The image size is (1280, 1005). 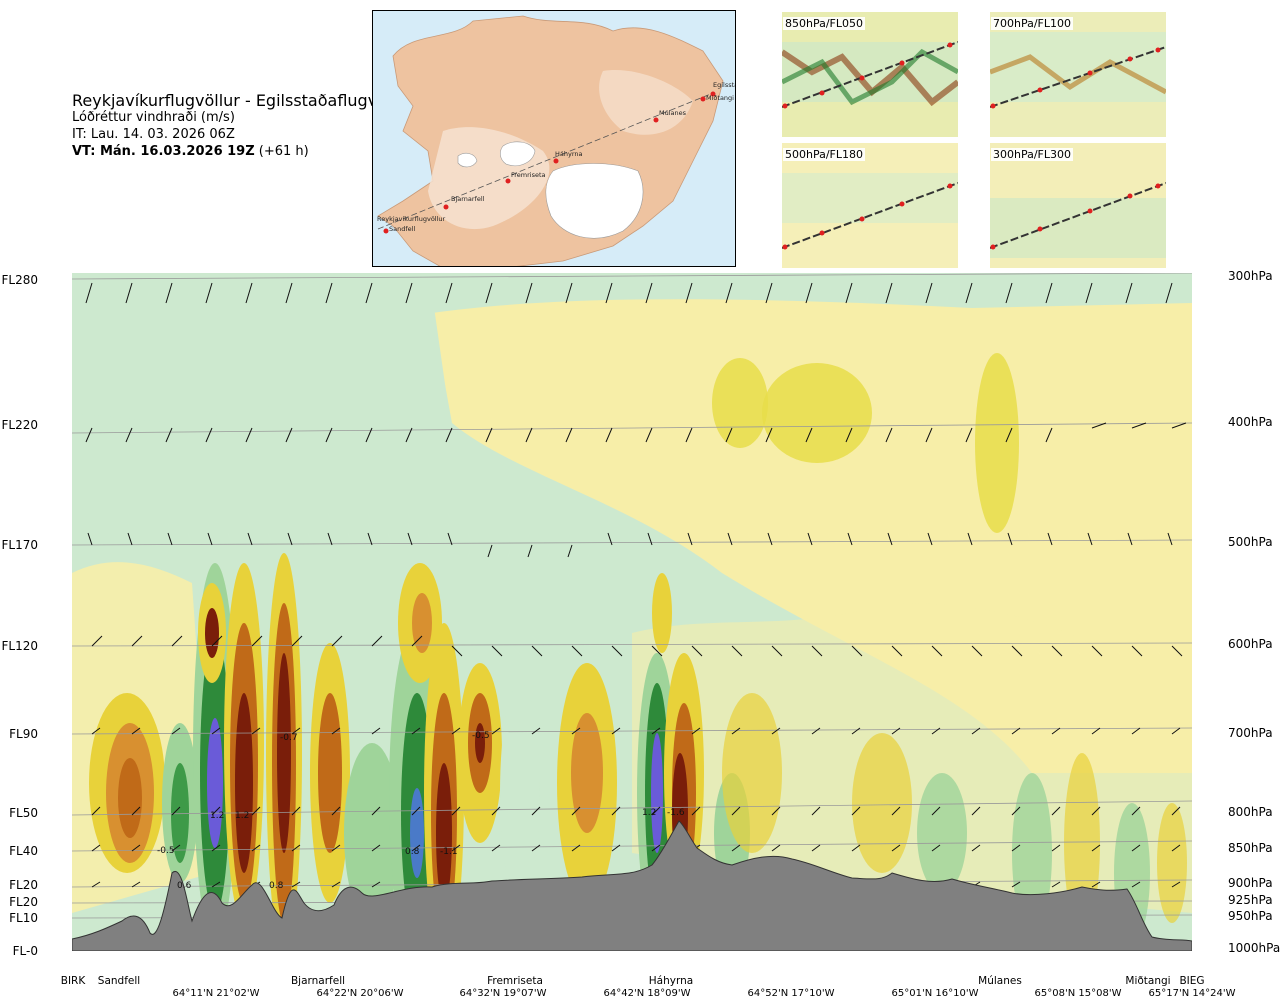 I want to click on pressure-label: 400hPa, so click(x=1250, y=422).